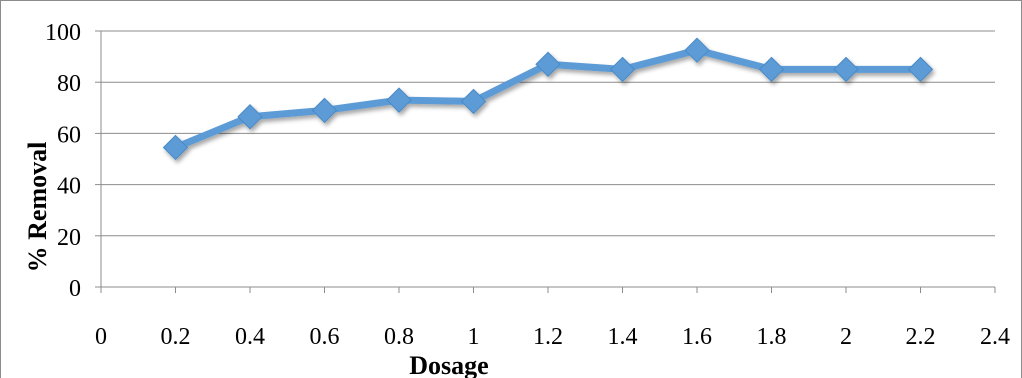 This screenshot has height=378, width=1022. I want to click on y-tick-label: 40, so click(69, 187).